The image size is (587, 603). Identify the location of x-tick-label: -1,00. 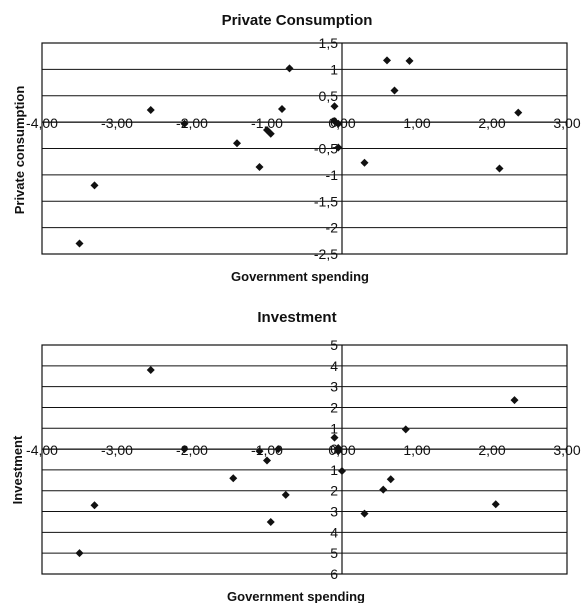
(267, 123).